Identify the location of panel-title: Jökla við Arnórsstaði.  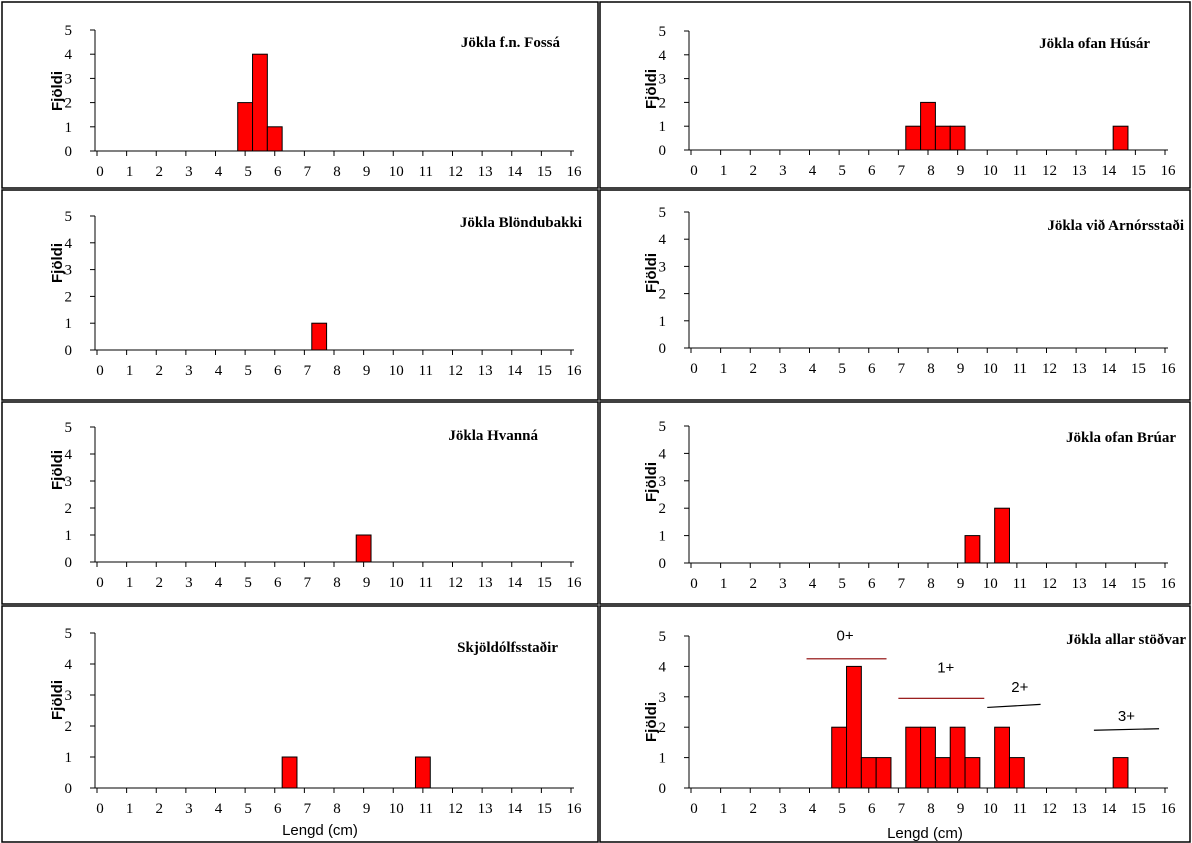
(1115, 226).